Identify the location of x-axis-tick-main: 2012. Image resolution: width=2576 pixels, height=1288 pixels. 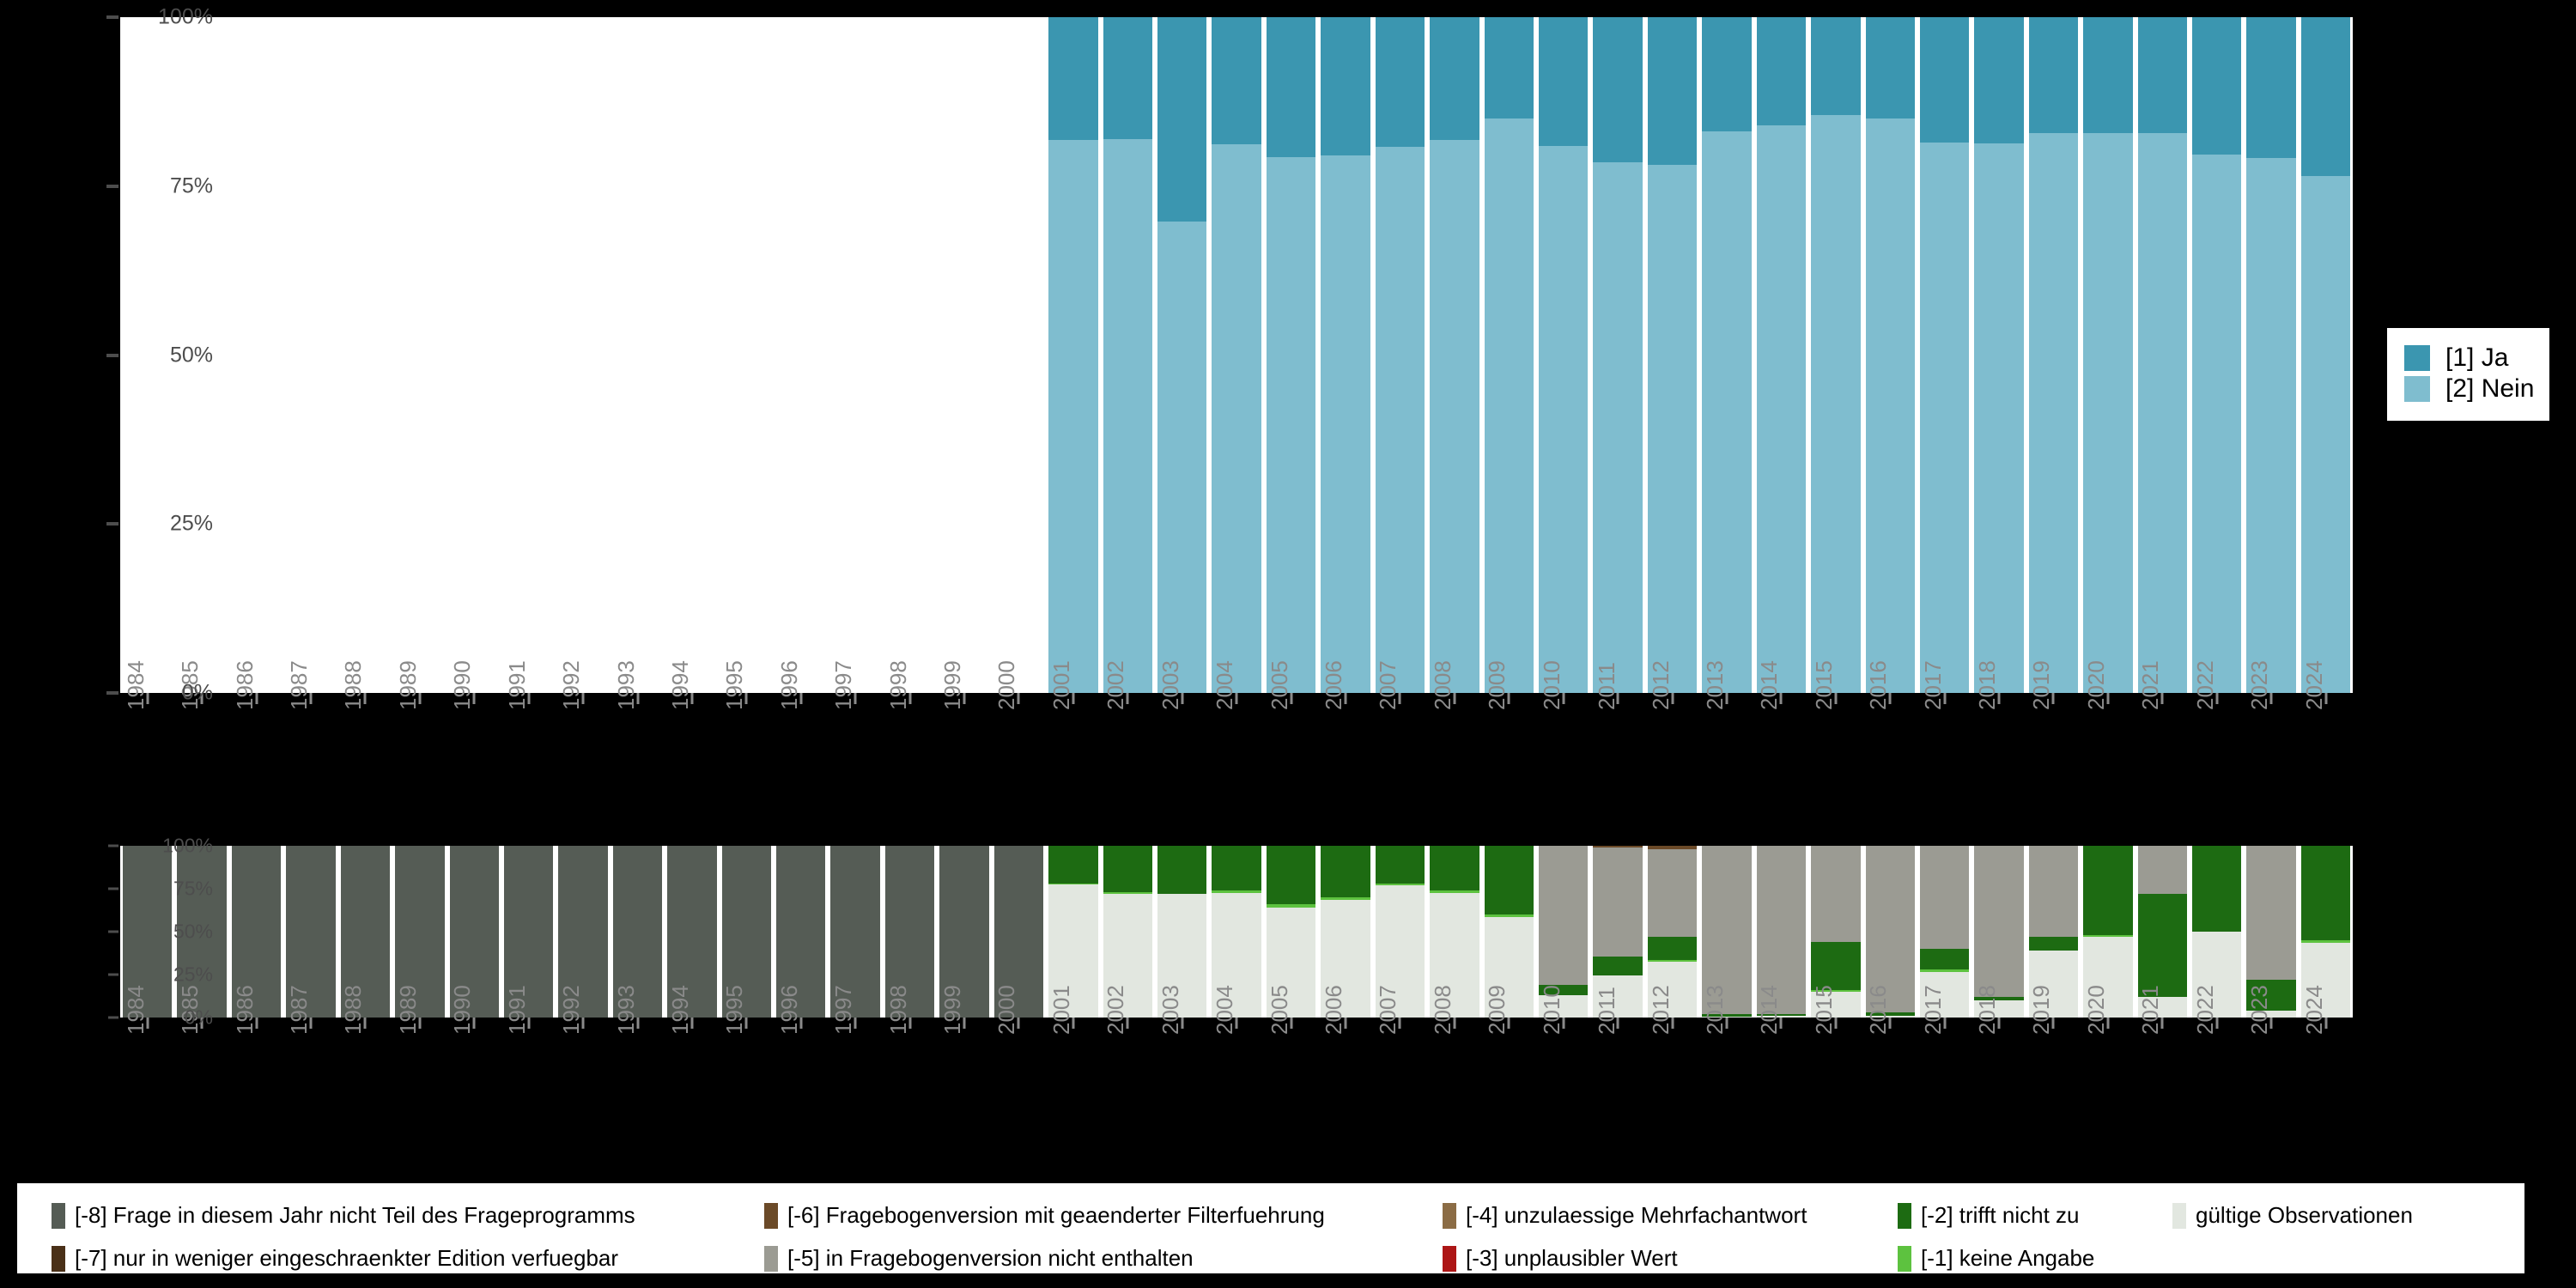
(1672, 754).